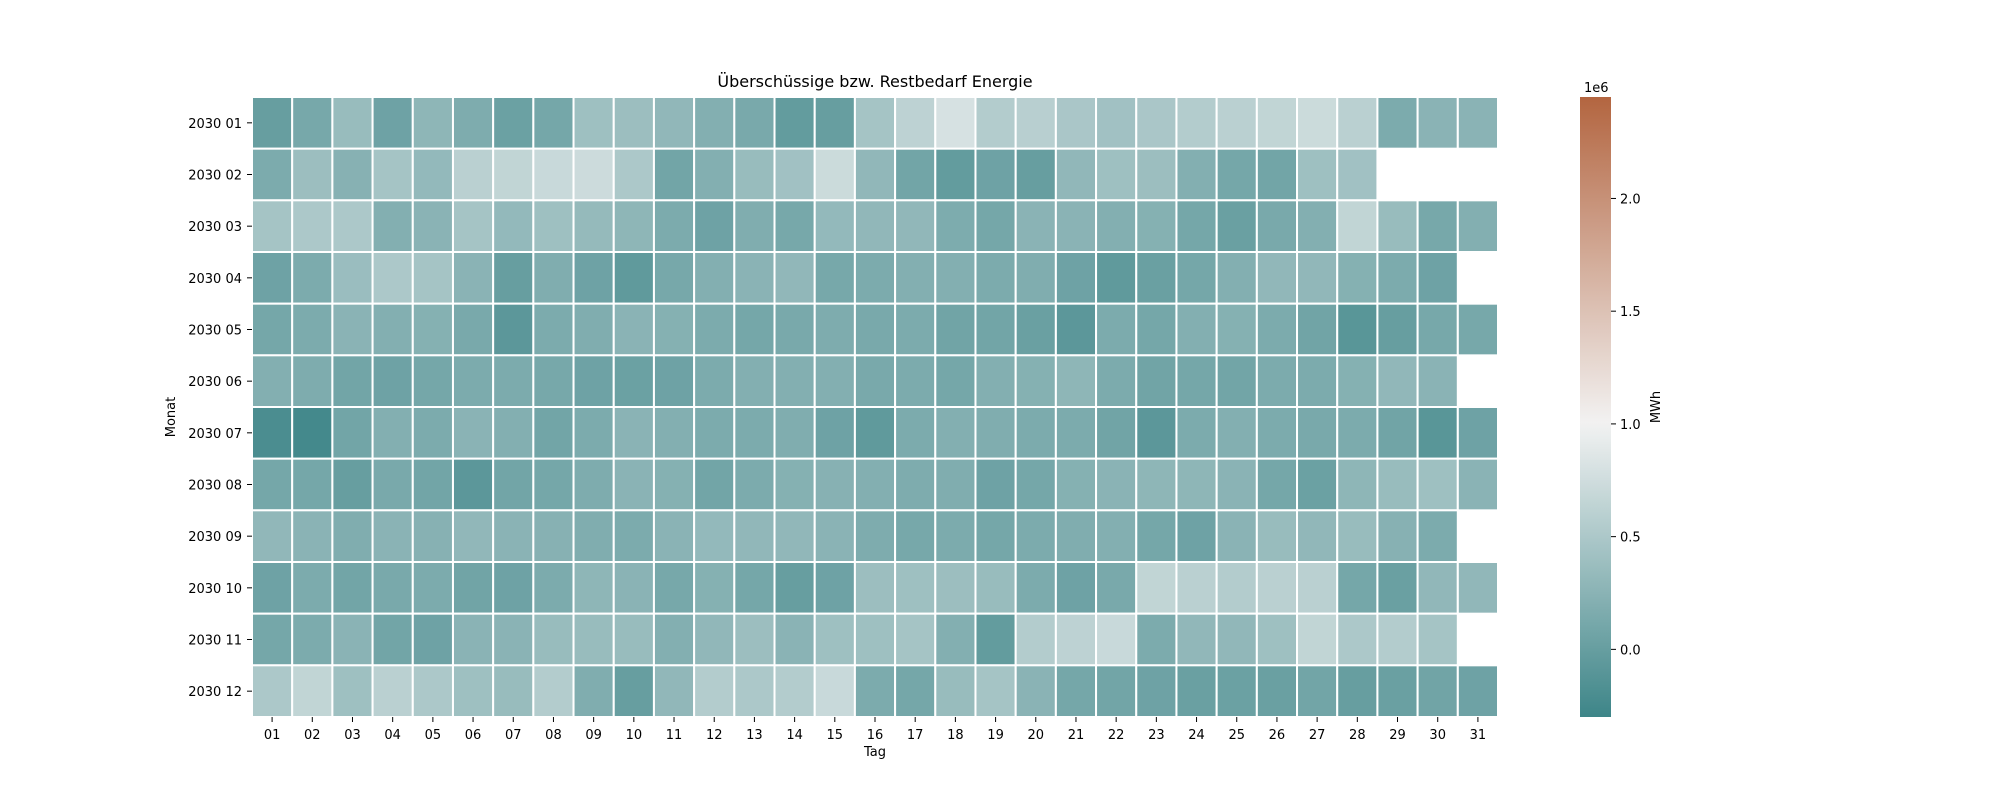 This screenshot has width=2000, height=800. What do you see at coordinates (1630, 199) in the screenshot?
I see `colorbar-tick-label: 2.0` at bounding box center [1630, 199].